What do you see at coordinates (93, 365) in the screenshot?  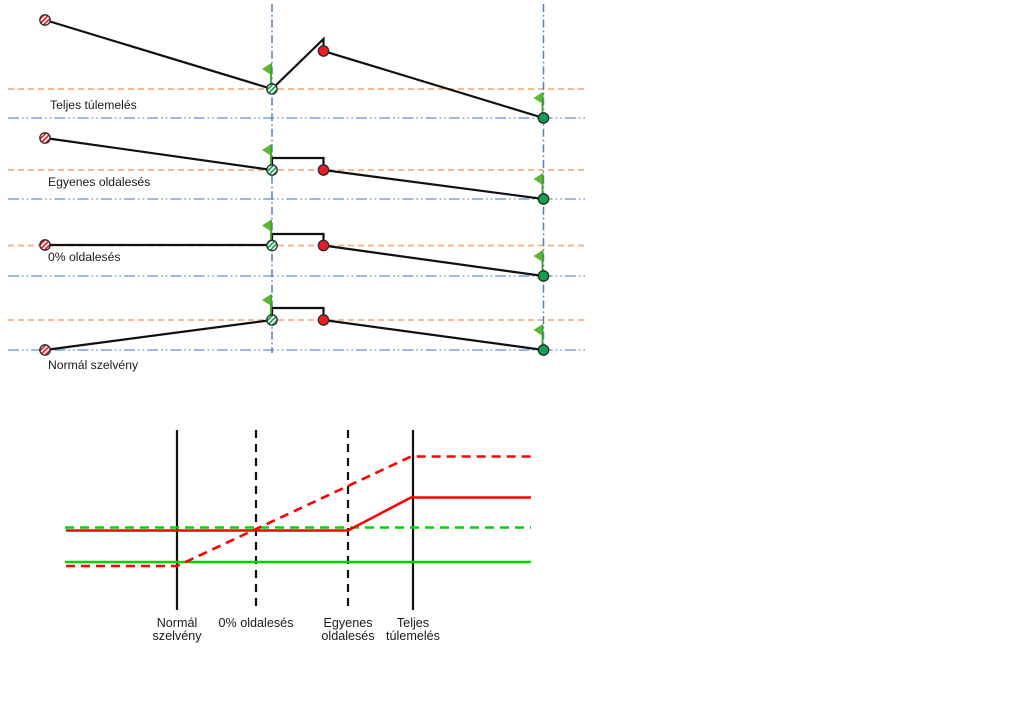 I see `section-label: Normál szelvény` at bounding box center [93, 365].